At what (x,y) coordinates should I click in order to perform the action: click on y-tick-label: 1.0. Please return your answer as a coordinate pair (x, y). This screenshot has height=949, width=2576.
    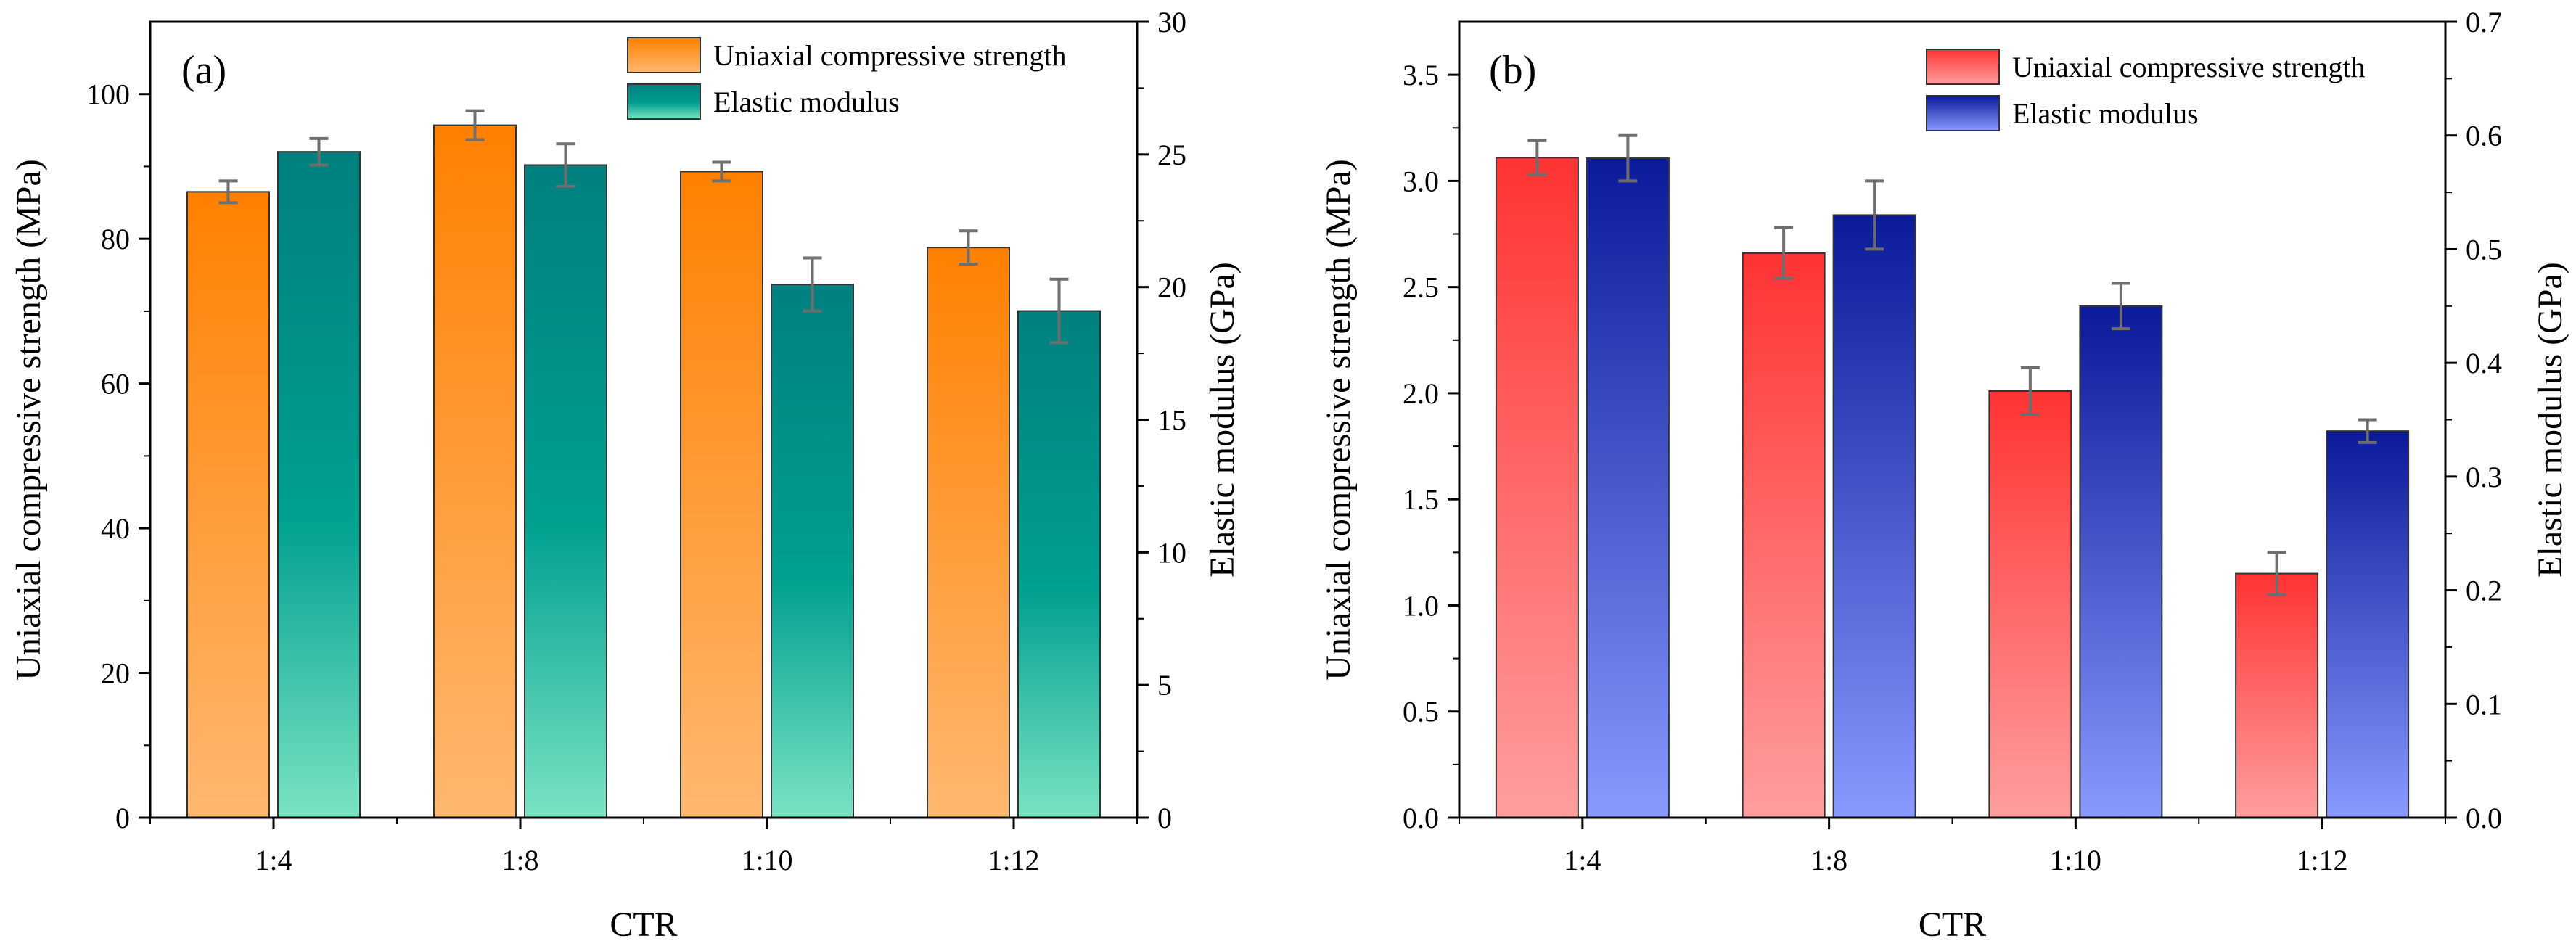
    Looking at the image, I should click on (1421, 605).